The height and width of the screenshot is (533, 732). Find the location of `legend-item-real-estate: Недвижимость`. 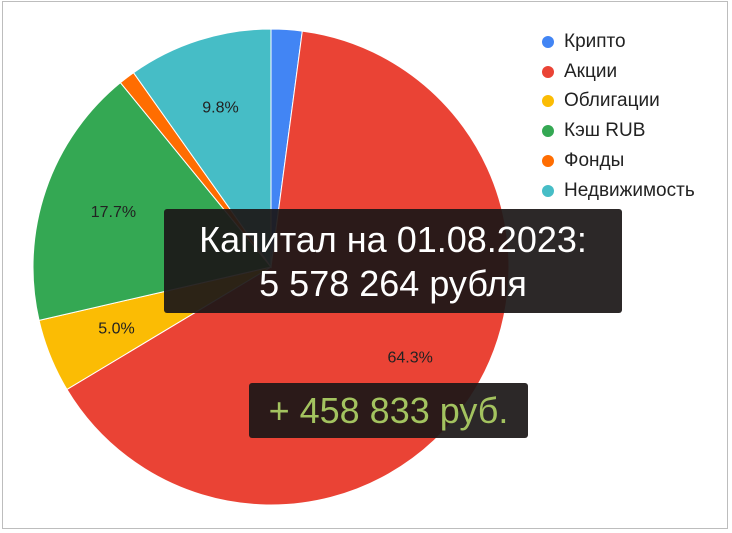

legend-item-real-estate: Недвижимость is located at coordinates (618, 191).